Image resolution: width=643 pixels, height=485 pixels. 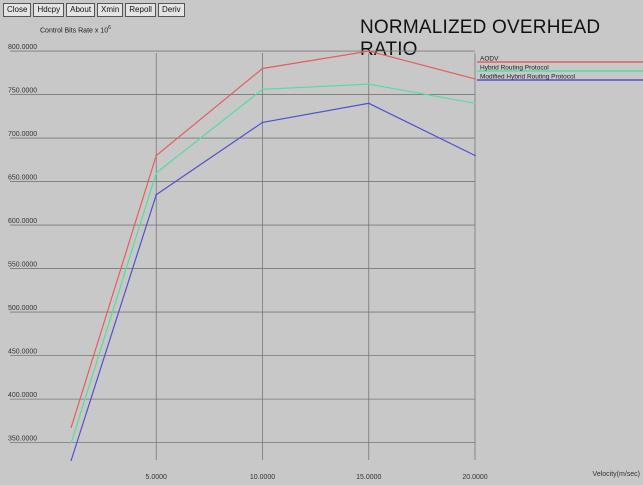 I want to click on close-button: Close, so click(x=17, y=10).